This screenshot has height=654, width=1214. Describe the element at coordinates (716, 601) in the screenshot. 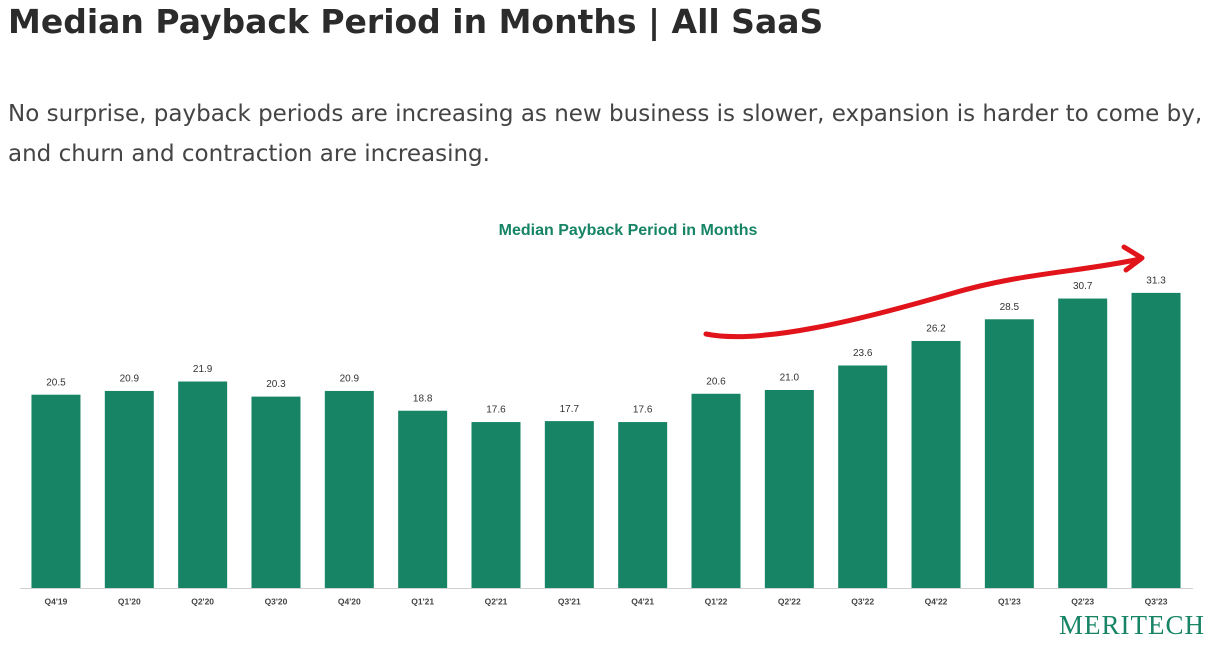

I see `x-tick-label: Q1'22` at that location.